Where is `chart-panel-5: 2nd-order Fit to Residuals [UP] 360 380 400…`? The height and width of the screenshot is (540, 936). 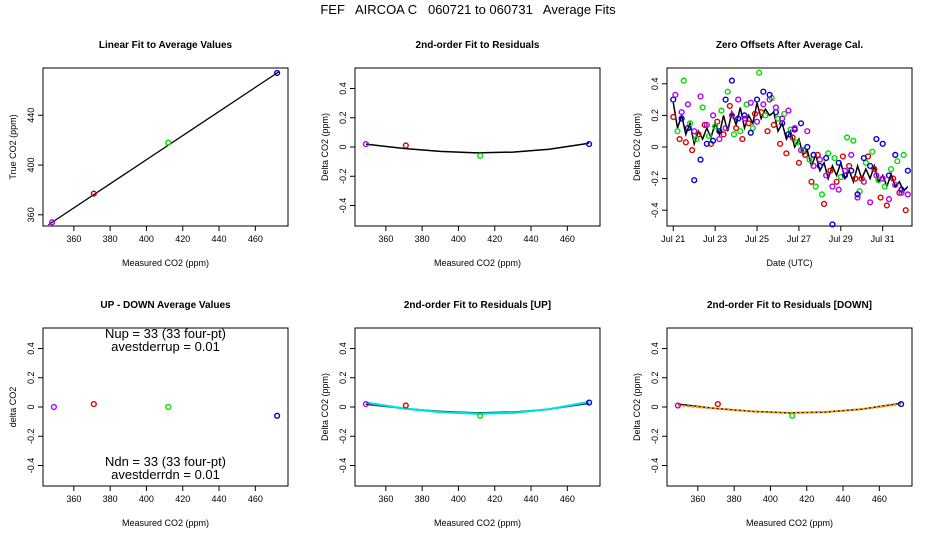 chart-panel-5: 2nd-order Fit to Residuals [UP] 360 380 400… is located at coordinates (460, 414).